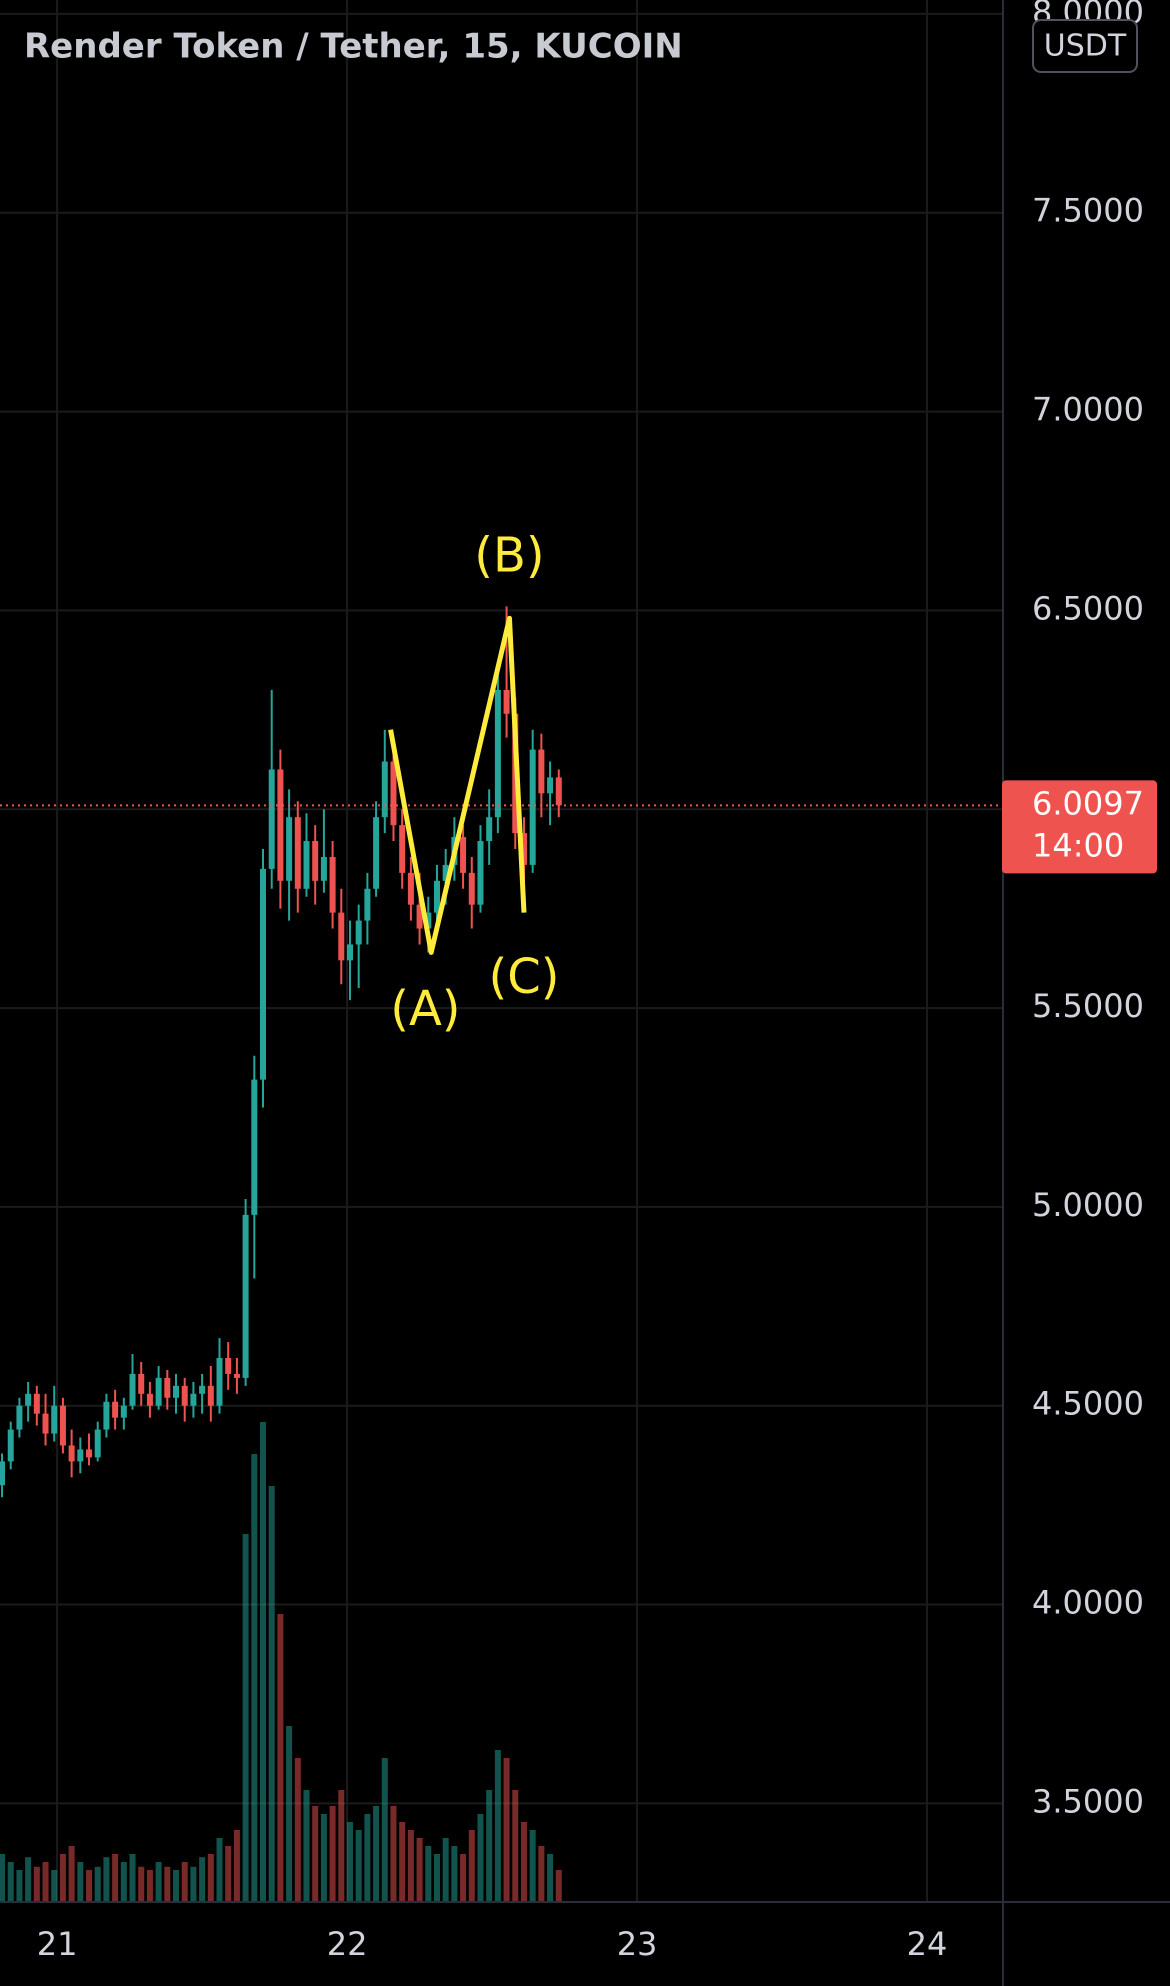 The width and height of the screenshot is (1170, 1986). I want to click on x-tick-label: 21, so click(57, 1944).